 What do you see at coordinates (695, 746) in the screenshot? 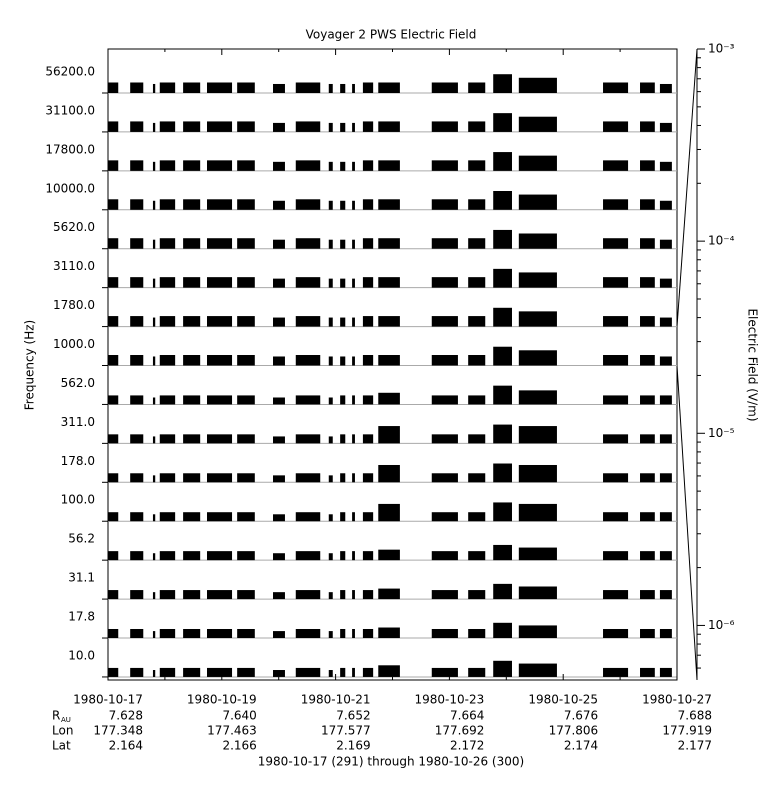
I see `ephemeris-value: 2.177` at bounding box center [695, 746].